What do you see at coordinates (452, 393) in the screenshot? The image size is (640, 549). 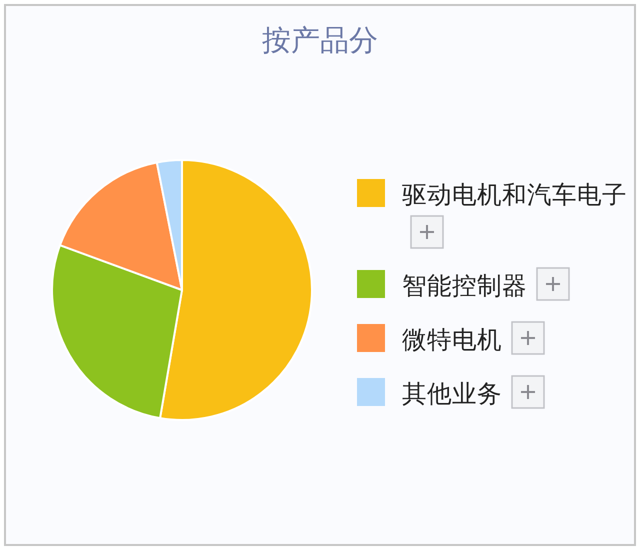 I see `legend-label: 其他业务` at bounding box center [452, 393].